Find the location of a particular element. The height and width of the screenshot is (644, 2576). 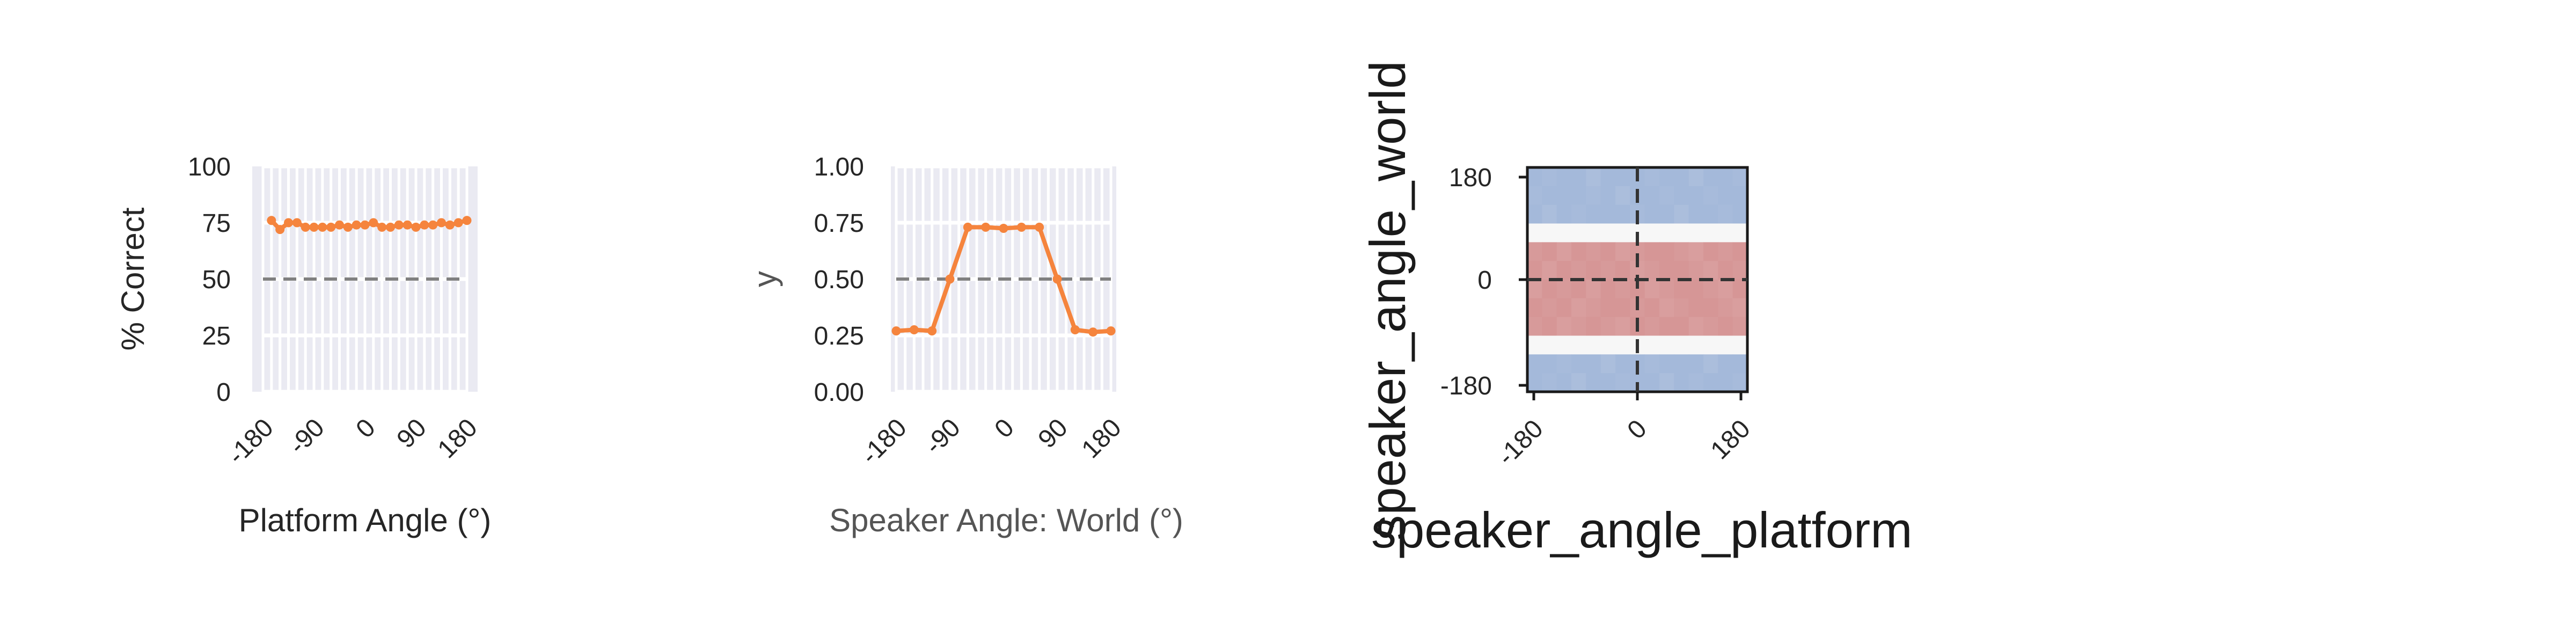

y-axis-label: speaker_angle_world is located at coordinates (1387, 300).